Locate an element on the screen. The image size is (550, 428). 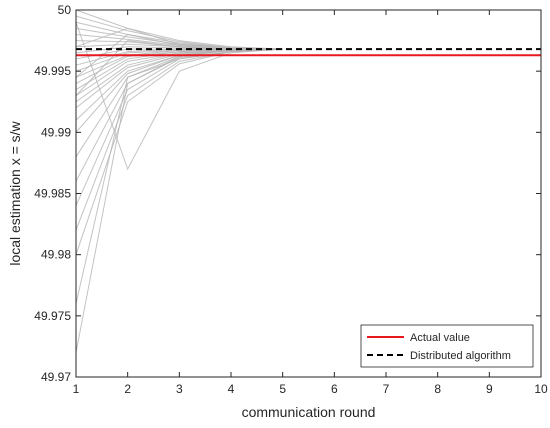
y-tick-label: 49.97 is located at coordinates (56, 377).